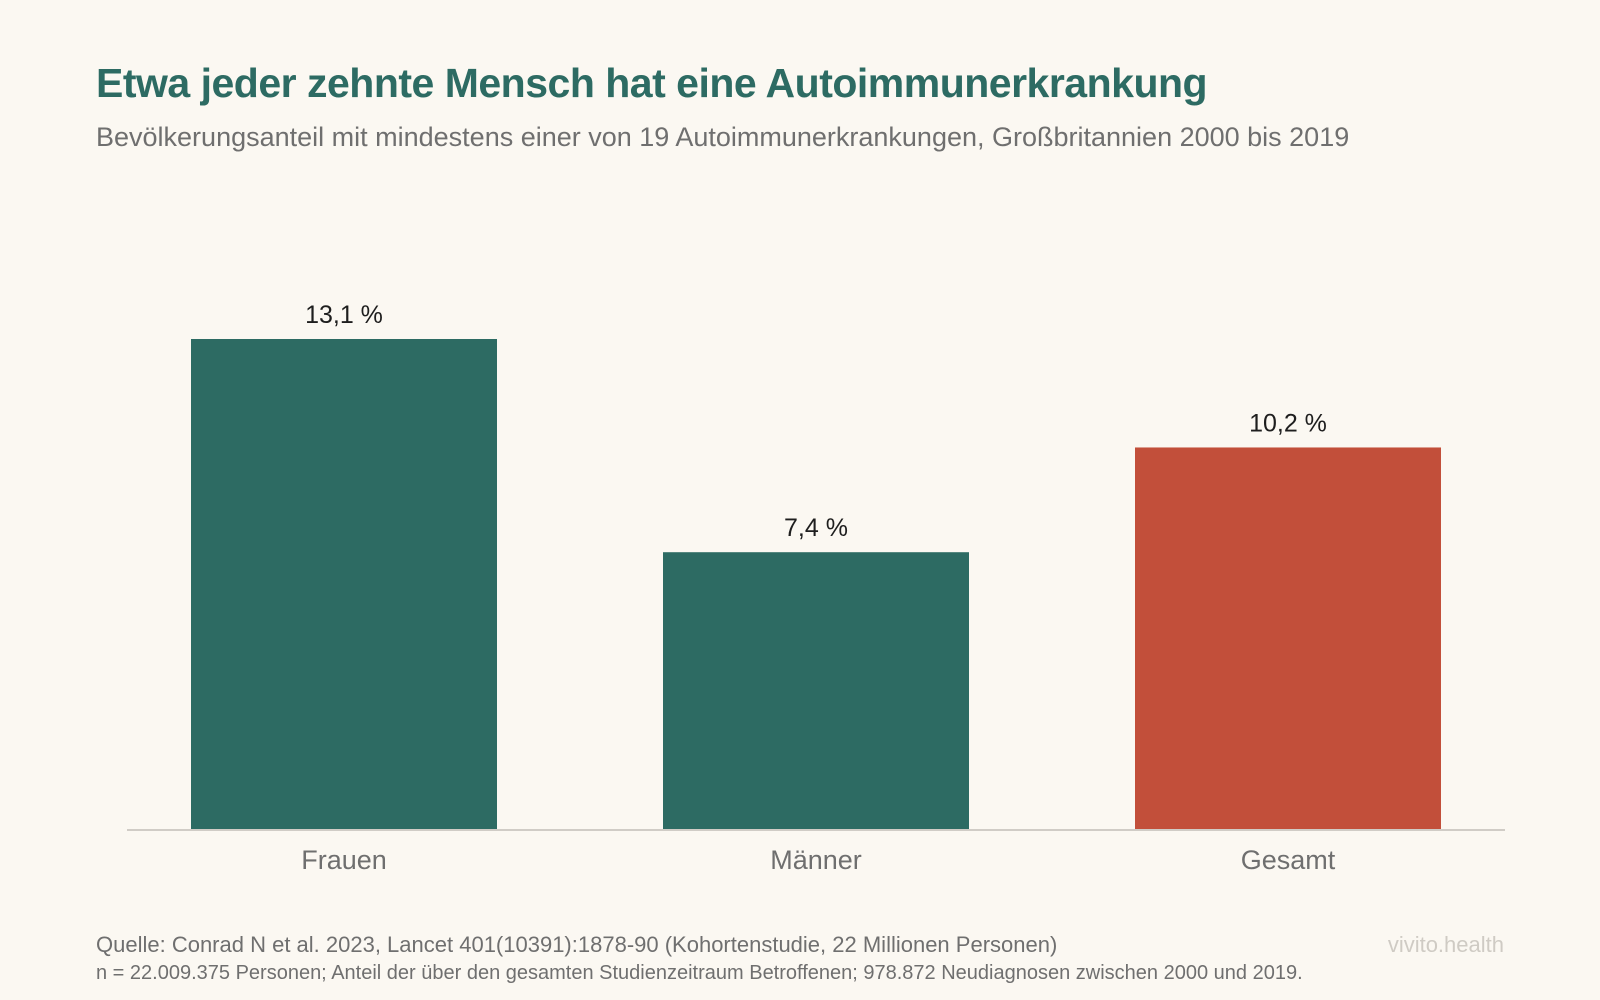 This screenshot has height=1000, width=1600. What do you see at coordinates (344, 315) in the screenshot?
I see `value-label-frauen: 13,1 %` at bounding box center [344, 315].